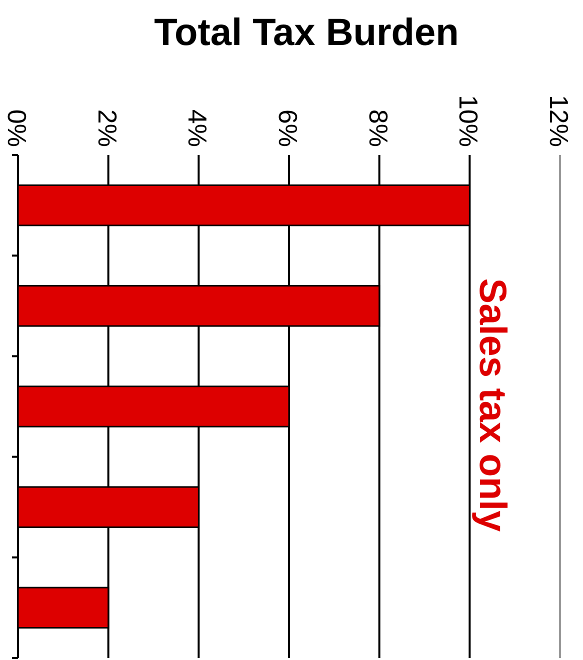 This screenshot has height=660, width=583. I want to click on x-tick-label: 4%, so click(197, 128).